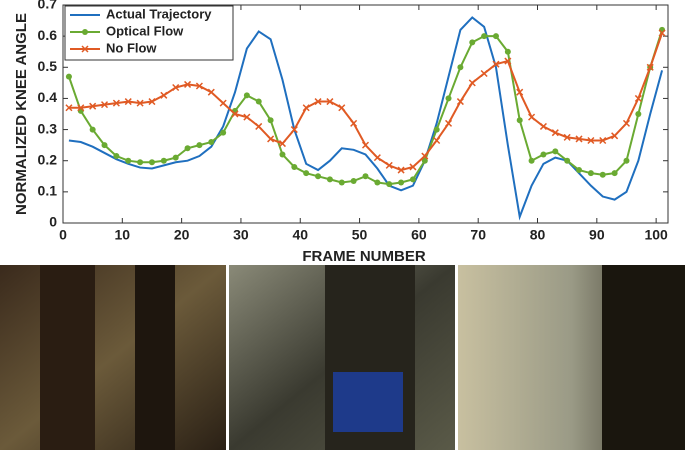 Image resolution: width=685 pixels, height=450 pixels. Describe the element at coordinates (597, 235) in the screenshot. I see `x-tick-label: 90` at that location.